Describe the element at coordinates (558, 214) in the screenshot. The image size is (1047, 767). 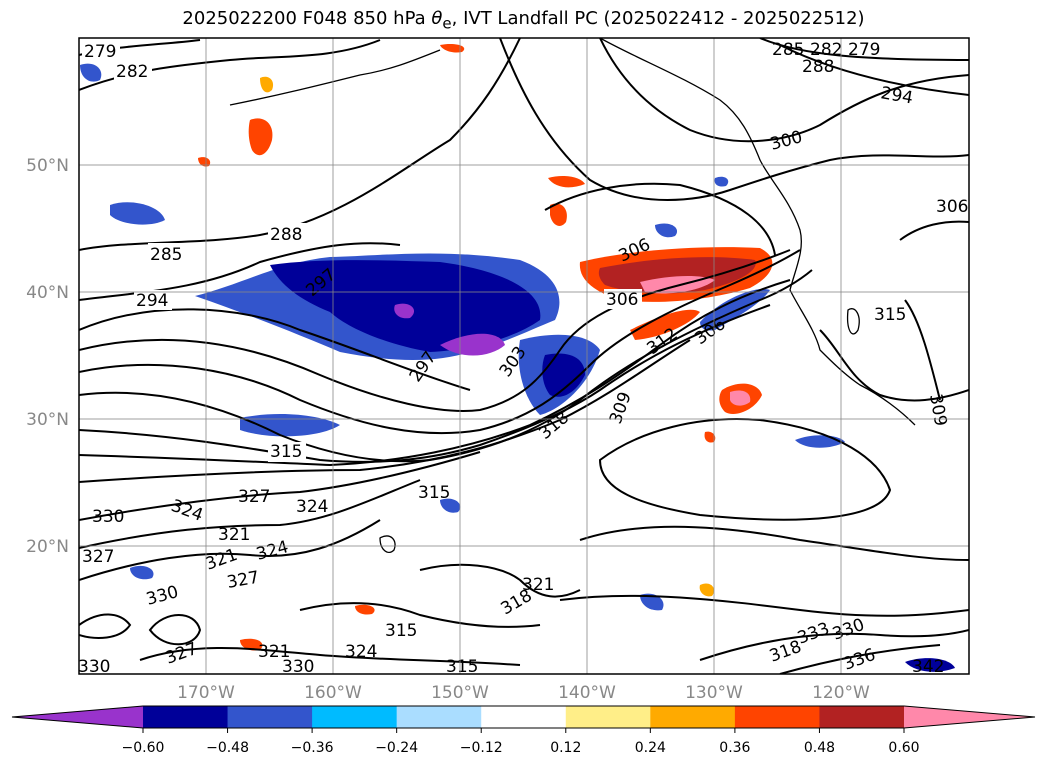
I see `ivt-positive-blob-a` at that location.